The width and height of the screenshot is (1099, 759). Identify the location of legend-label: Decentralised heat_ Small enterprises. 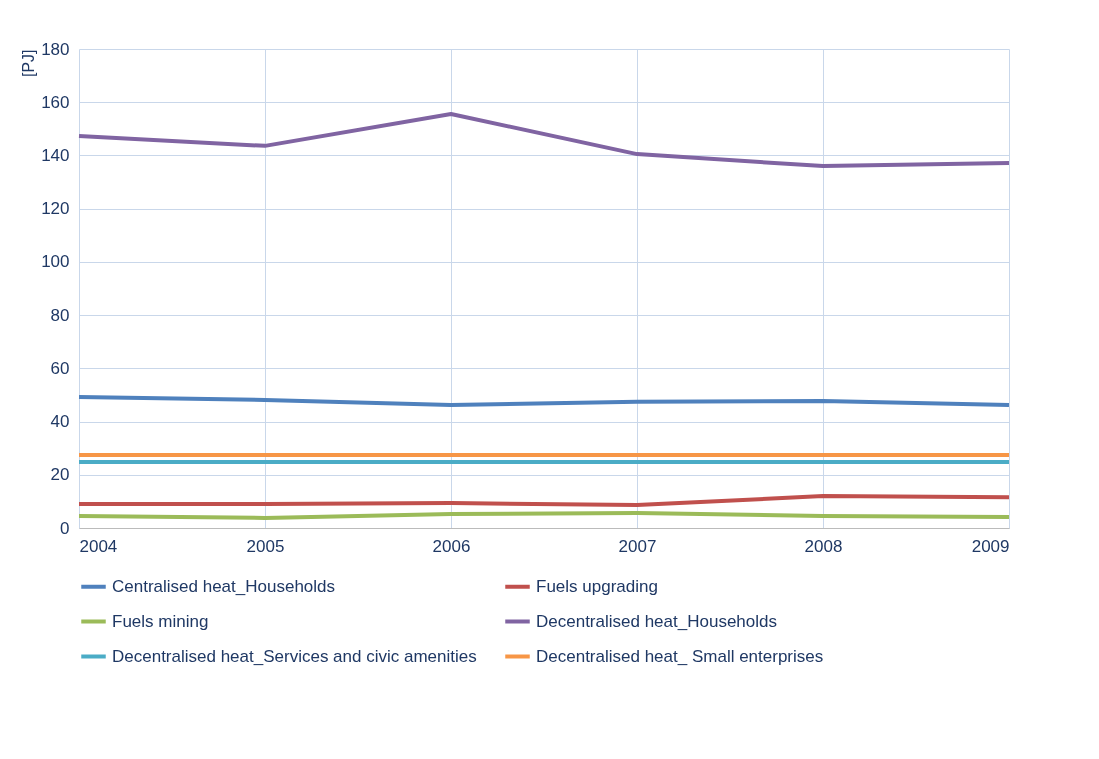
(680, 656).